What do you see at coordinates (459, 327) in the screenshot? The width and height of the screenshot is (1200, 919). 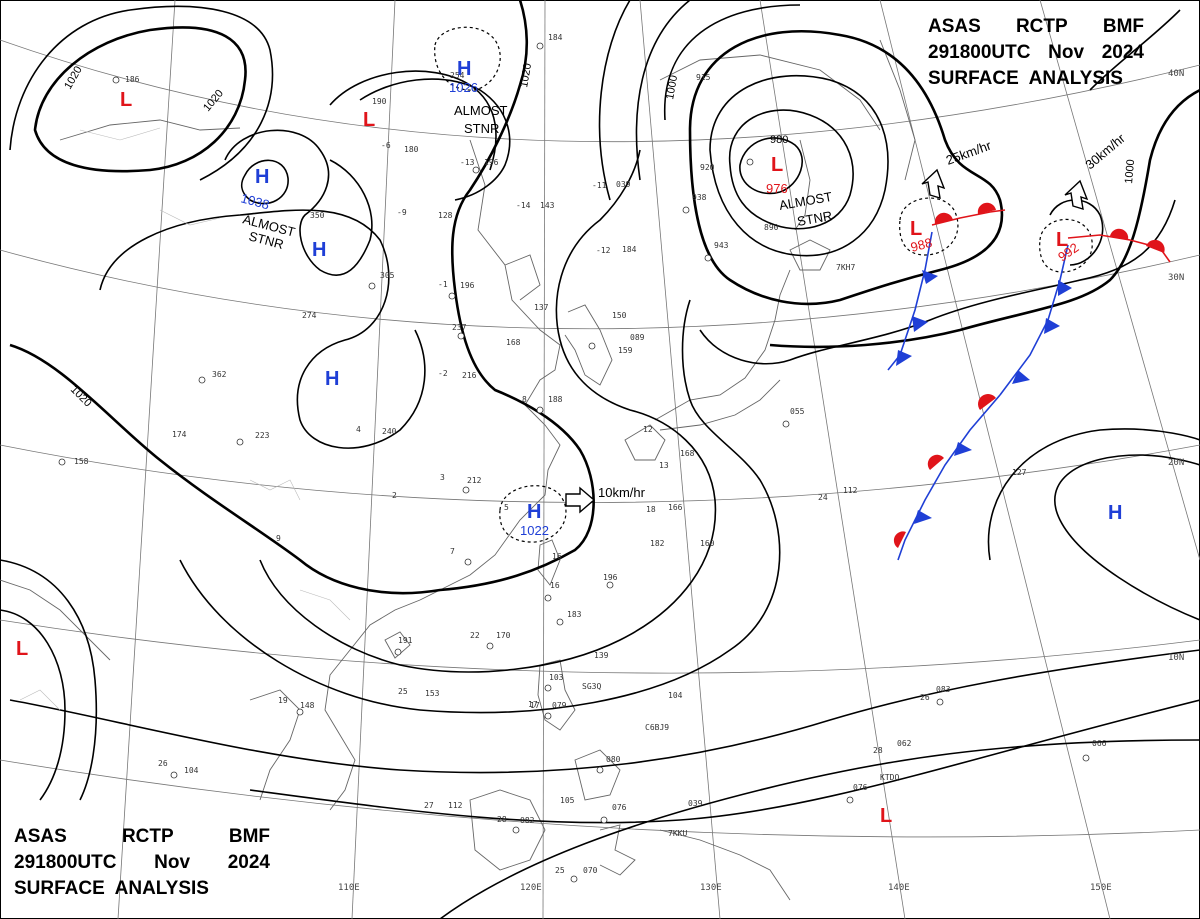 I see `station-pressure: 237` at bounding box center [459, 327].